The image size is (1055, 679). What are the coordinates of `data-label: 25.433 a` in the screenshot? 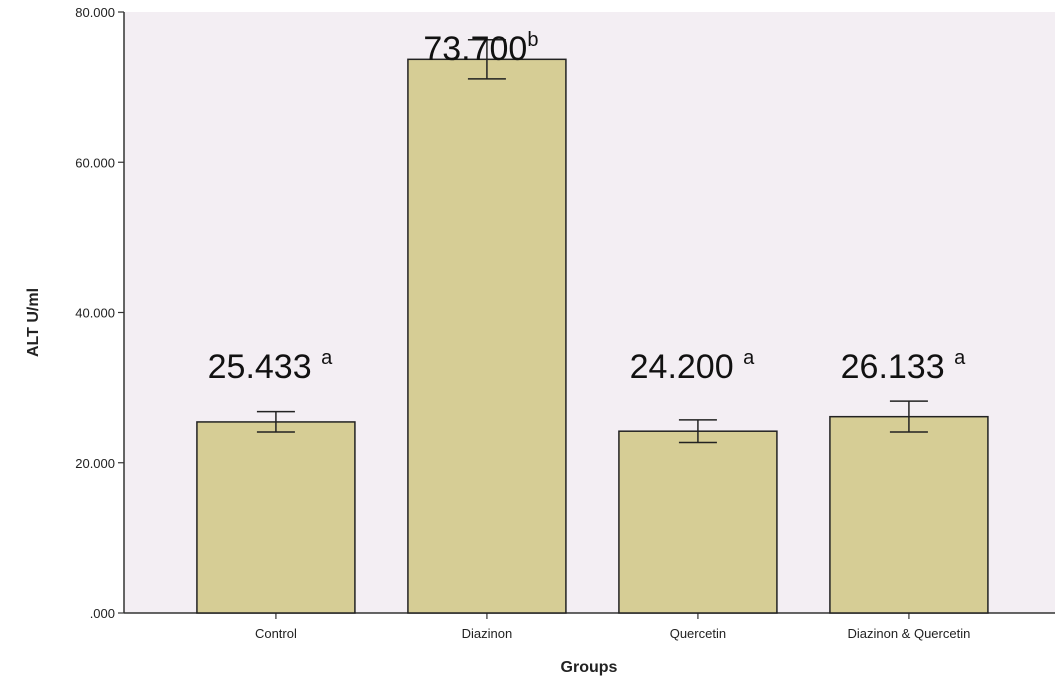 It's located at (270, 366).